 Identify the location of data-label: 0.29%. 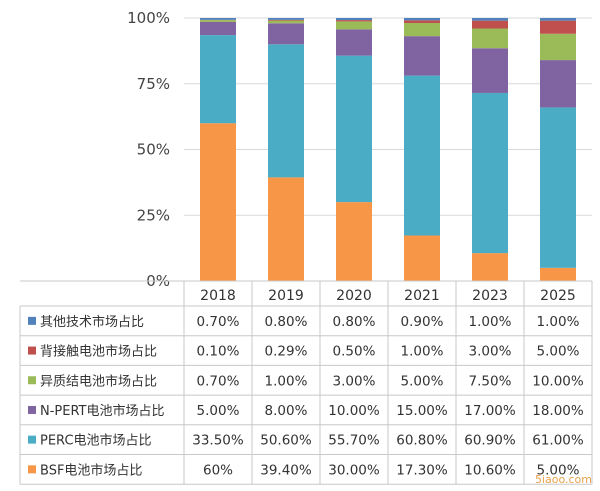
(286, 352).